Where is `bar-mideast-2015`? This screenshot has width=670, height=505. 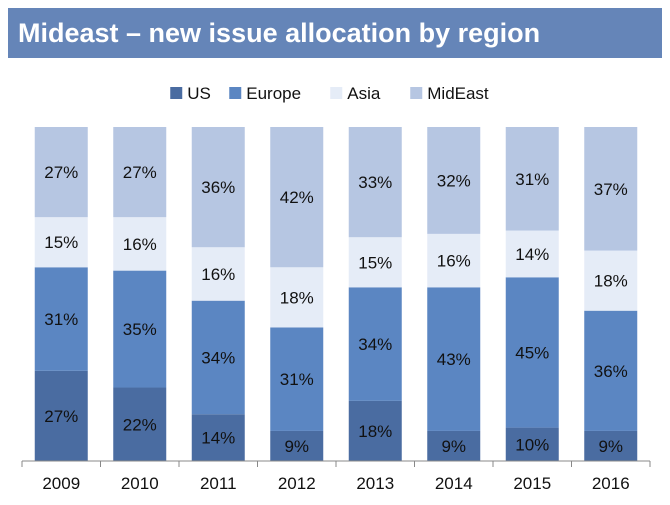
bar-mideast-2015 is located at coordinates (532, 179).